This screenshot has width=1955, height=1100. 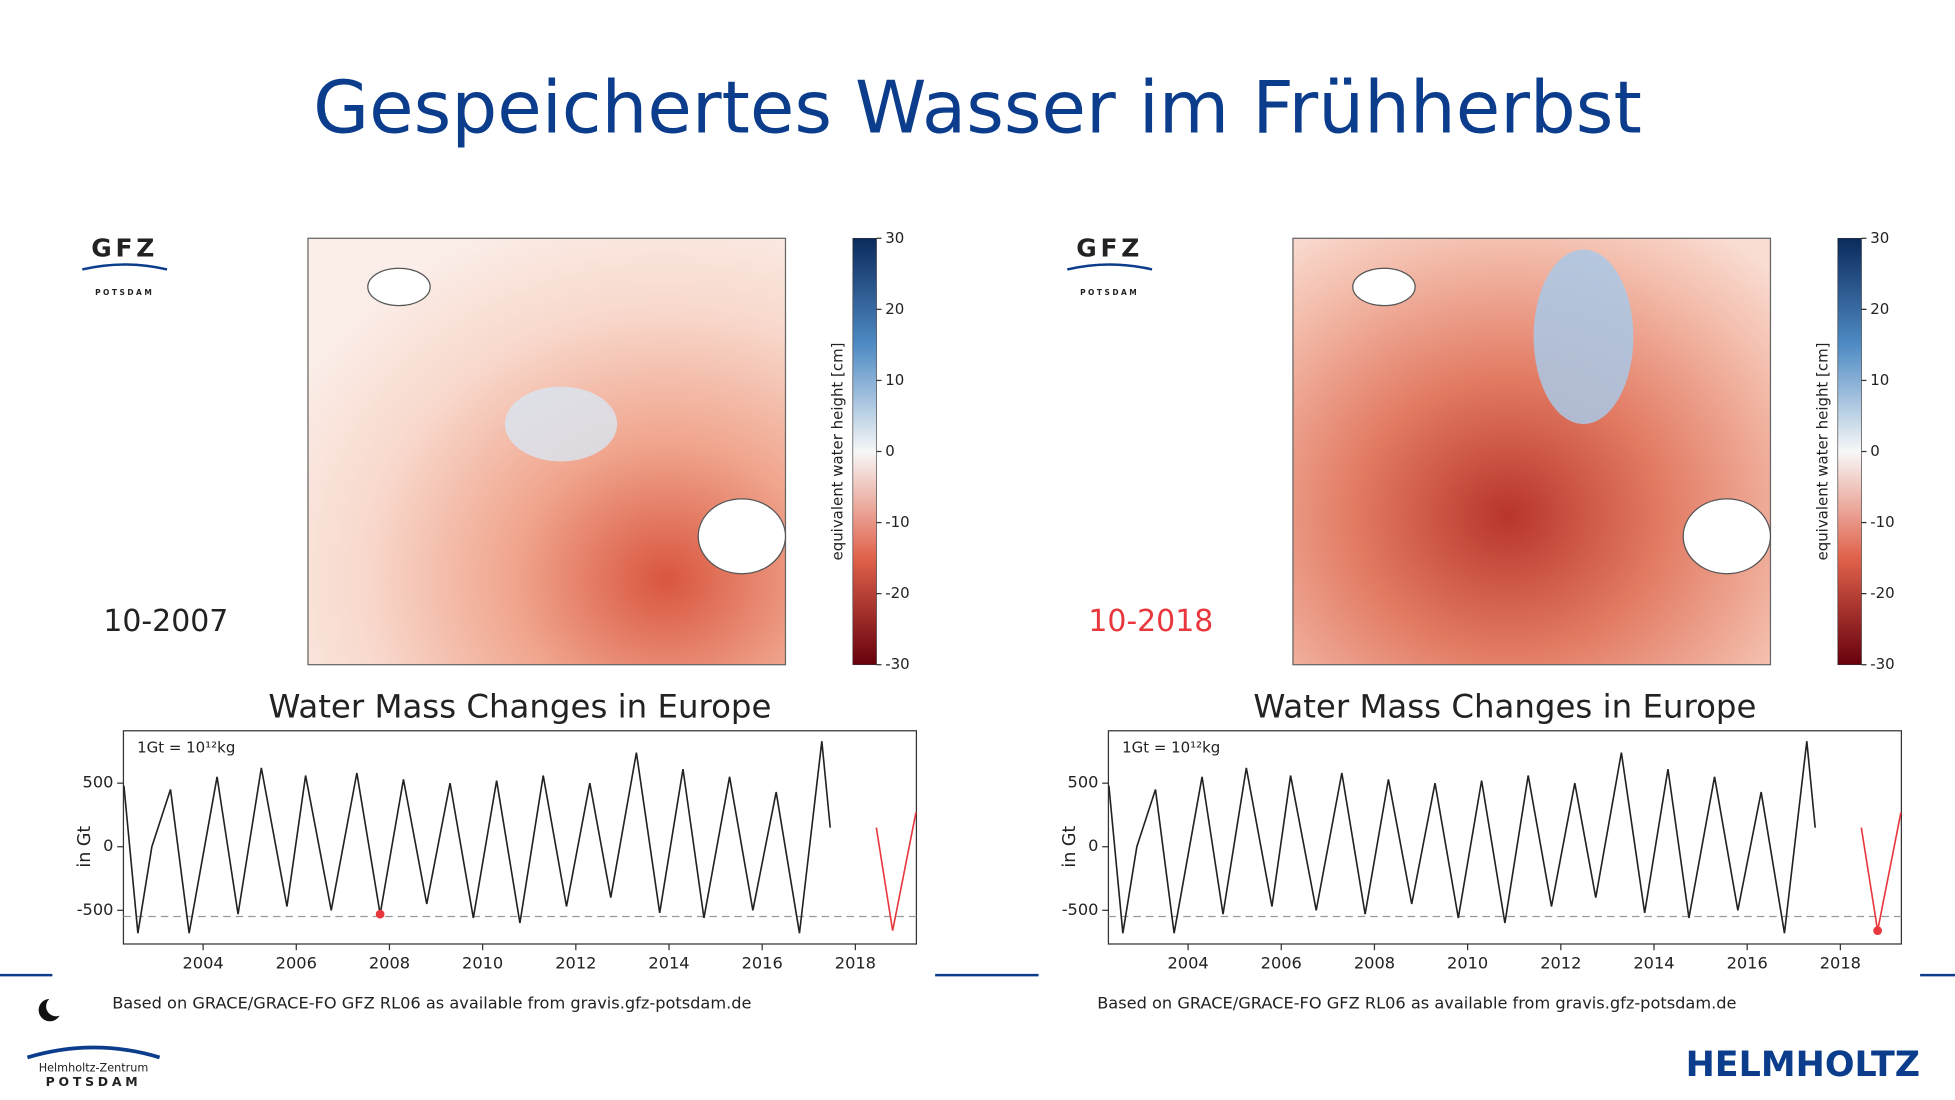 What do you see at coordinates (1532, 451) in the screenshot?
I see `map-right` at bounding box center [1532, 451].